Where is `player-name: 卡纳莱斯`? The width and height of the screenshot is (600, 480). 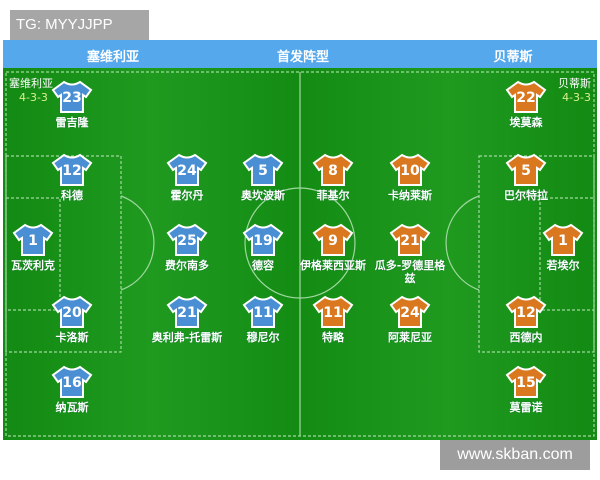 player-name: 卡纳莱斯 is located at coordinates (410, 195).